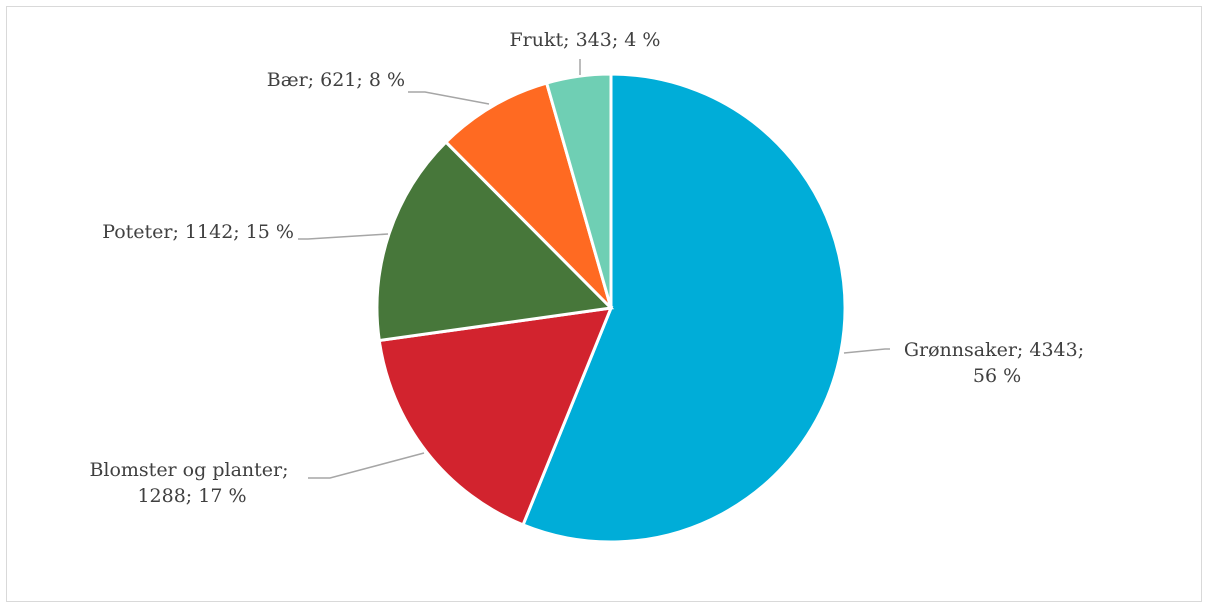  Describe the element at coordinates (191, 483) in the screenshot. I see `data-label-blomster: Blomster og planter; 1288; 17 %` at that location.